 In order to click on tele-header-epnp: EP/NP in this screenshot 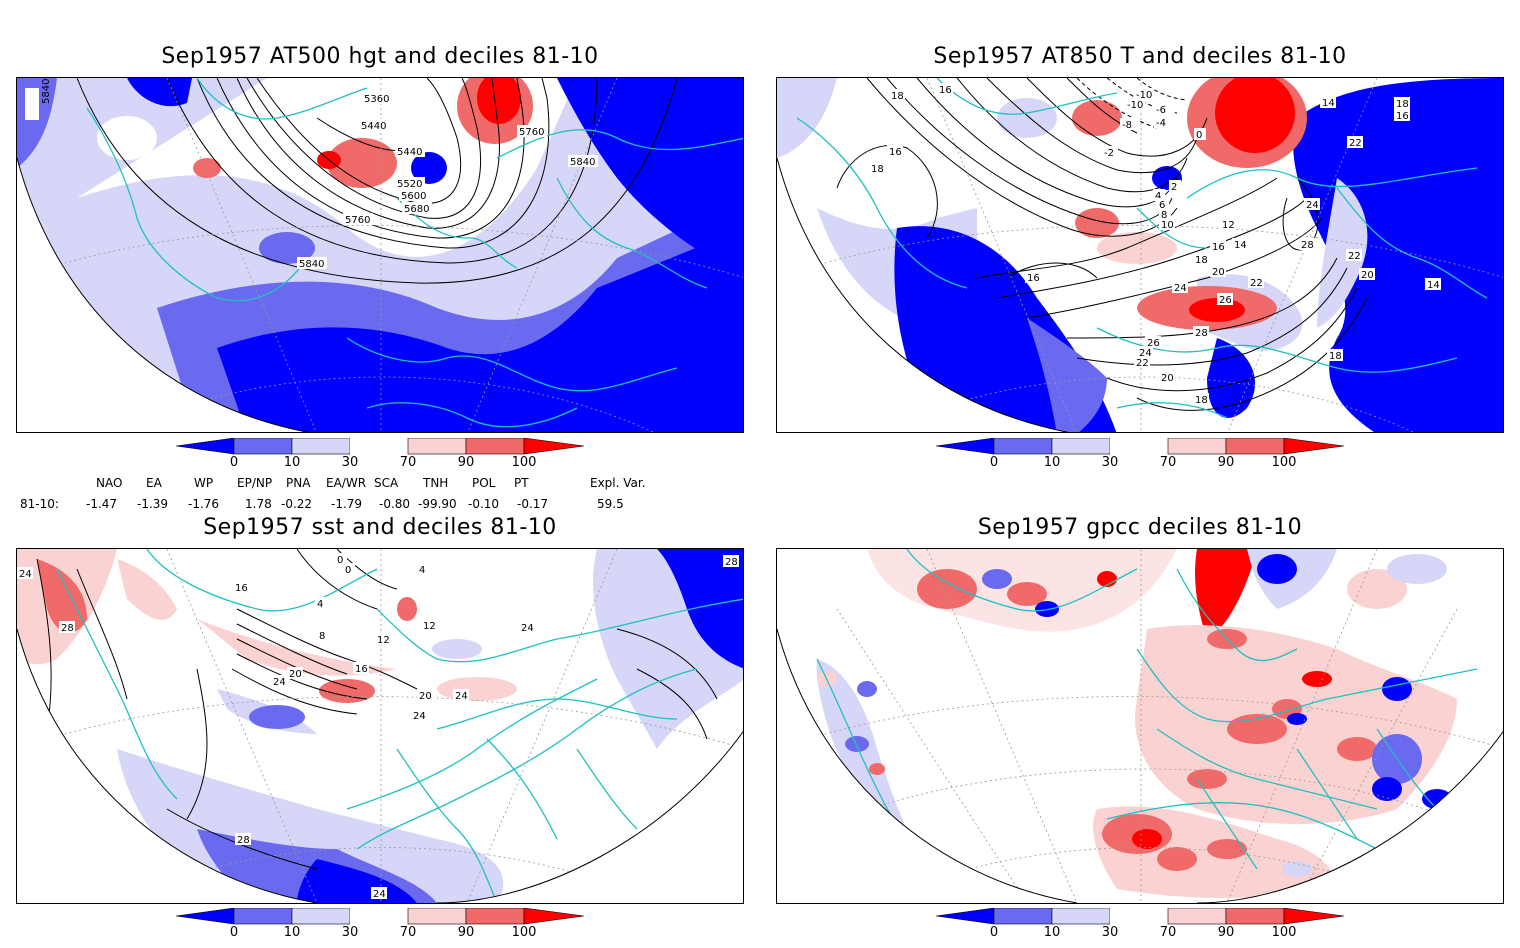, I will do `click(255, 483)`.